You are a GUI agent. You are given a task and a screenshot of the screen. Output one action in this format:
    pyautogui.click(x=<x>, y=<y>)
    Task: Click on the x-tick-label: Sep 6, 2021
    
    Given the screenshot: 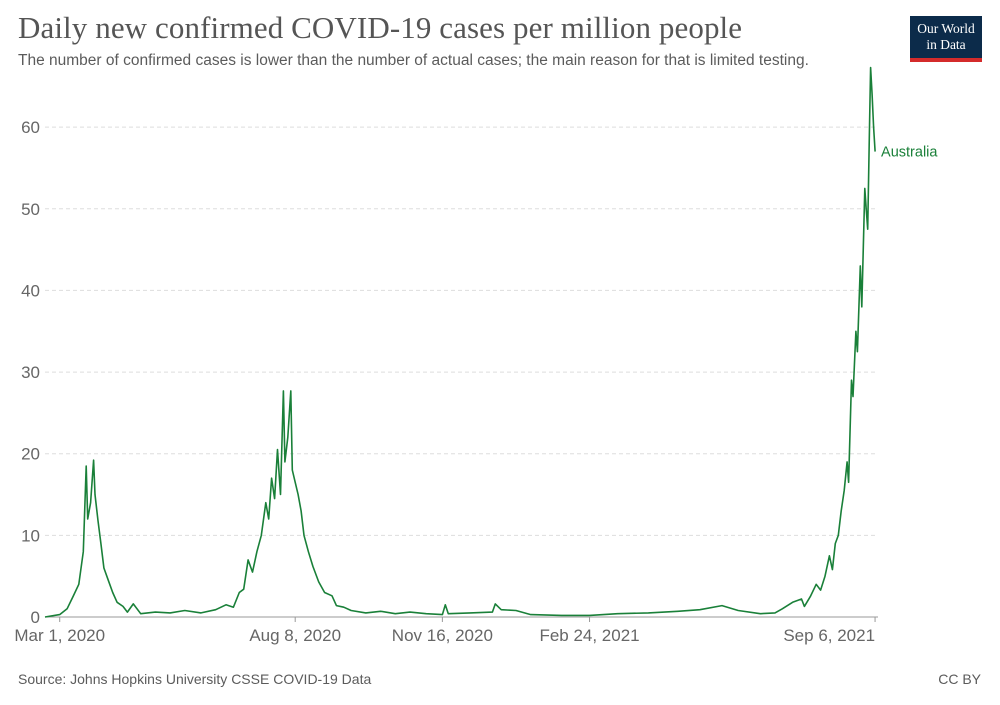 What is the action you would take?
    pyautogui.click(x=829, y=635)
    